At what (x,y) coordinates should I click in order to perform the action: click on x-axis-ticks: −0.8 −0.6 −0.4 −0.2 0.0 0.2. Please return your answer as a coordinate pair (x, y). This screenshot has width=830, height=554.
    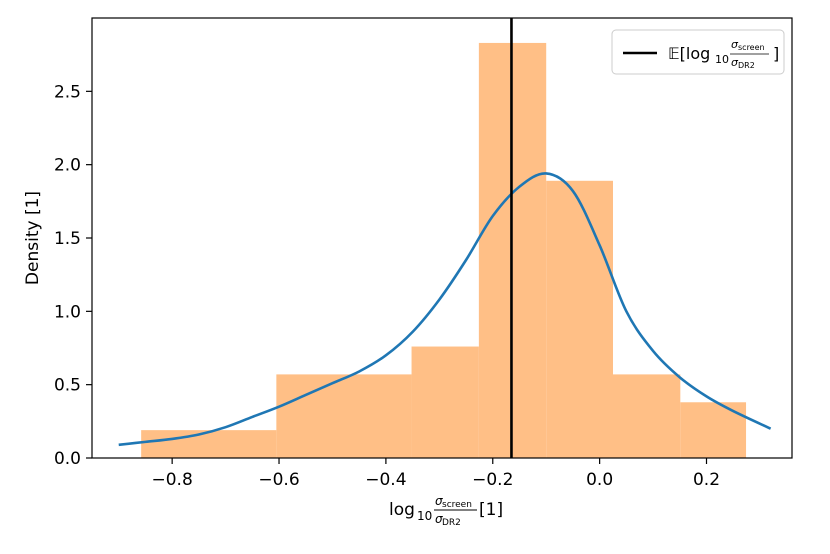
    Looking at the image, I should click on (436, 474).